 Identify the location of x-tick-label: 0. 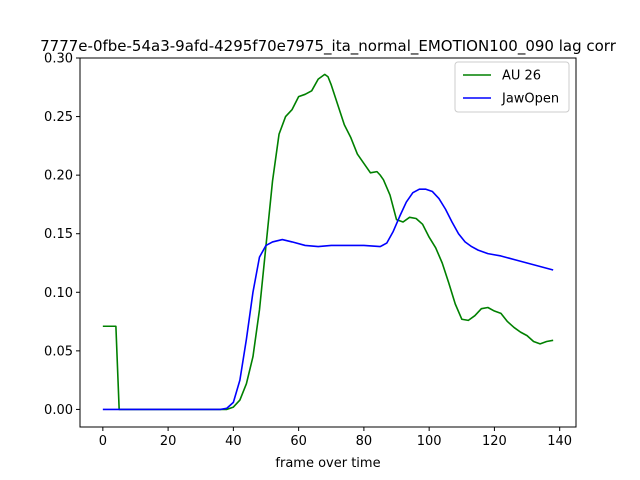
(103, 441).